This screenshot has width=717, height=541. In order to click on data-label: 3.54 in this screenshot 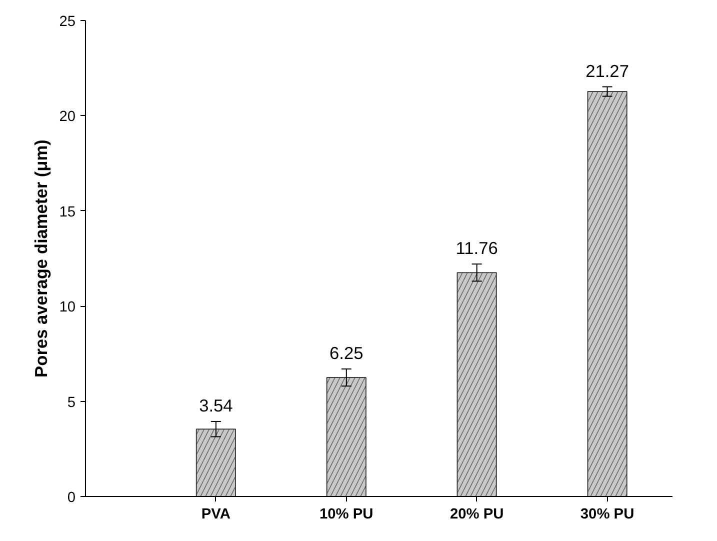, I will do `click(216, 405)`.